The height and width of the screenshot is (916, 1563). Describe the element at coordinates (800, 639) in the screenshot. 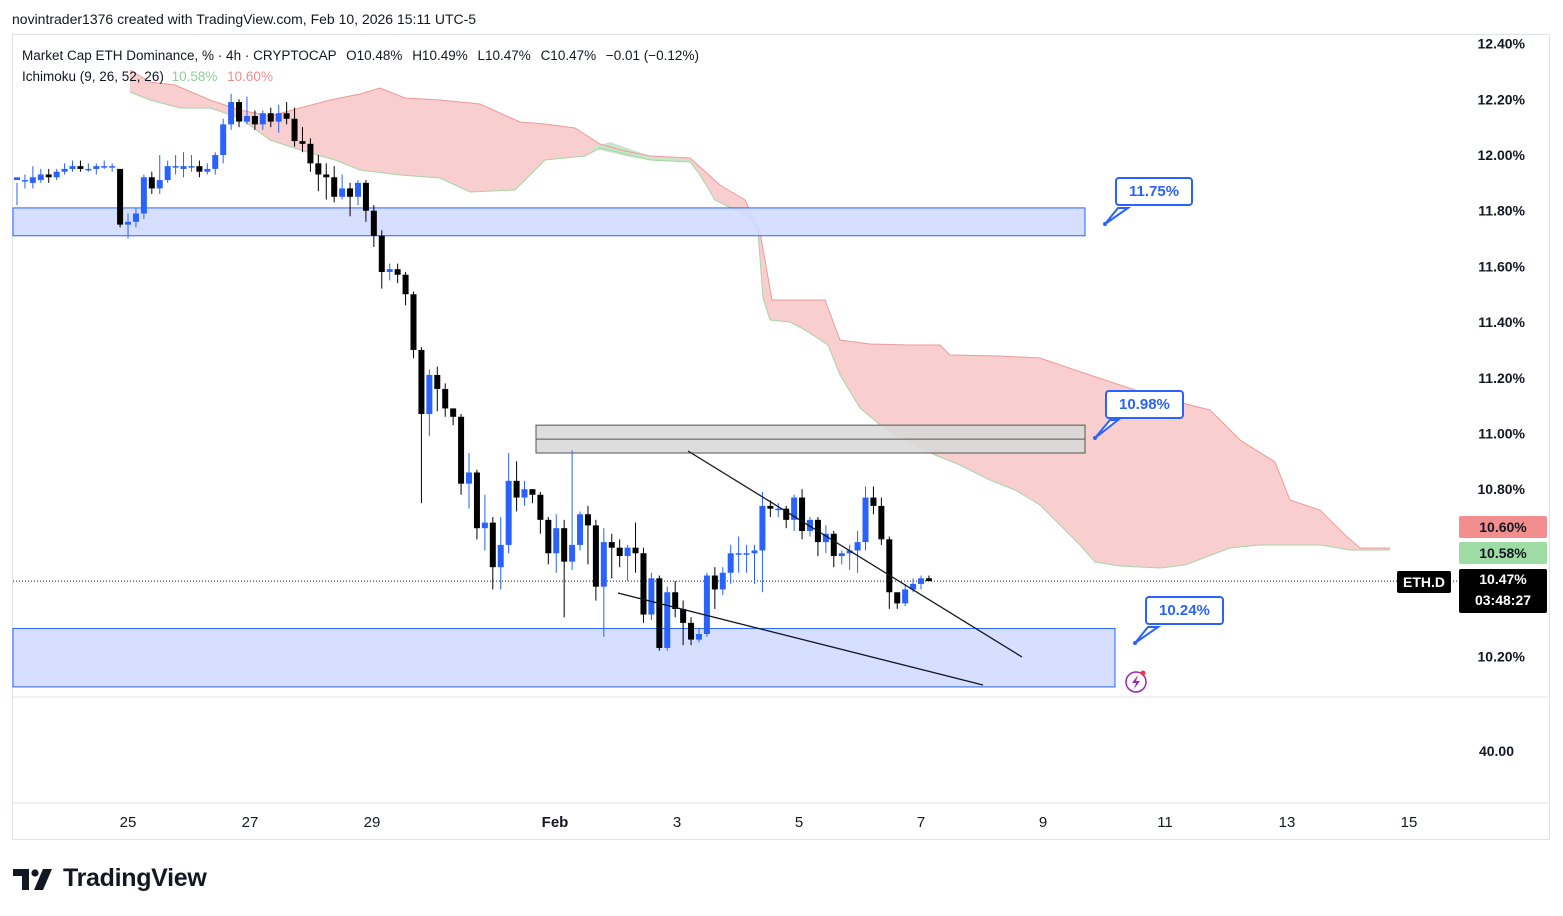

I see `wedge-lower-trendline` at that location.